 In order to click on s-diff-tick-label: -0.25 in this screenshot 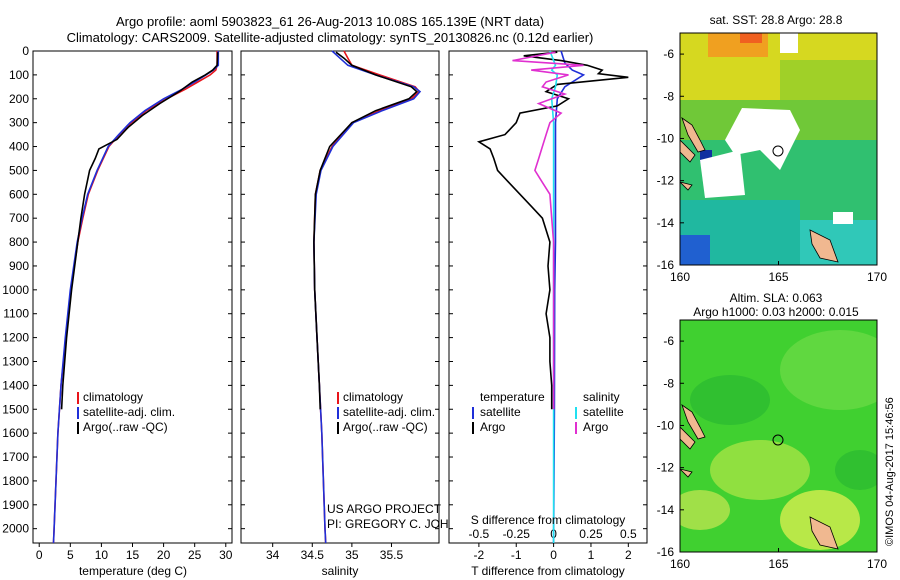, I will do `click(517, 534)`.